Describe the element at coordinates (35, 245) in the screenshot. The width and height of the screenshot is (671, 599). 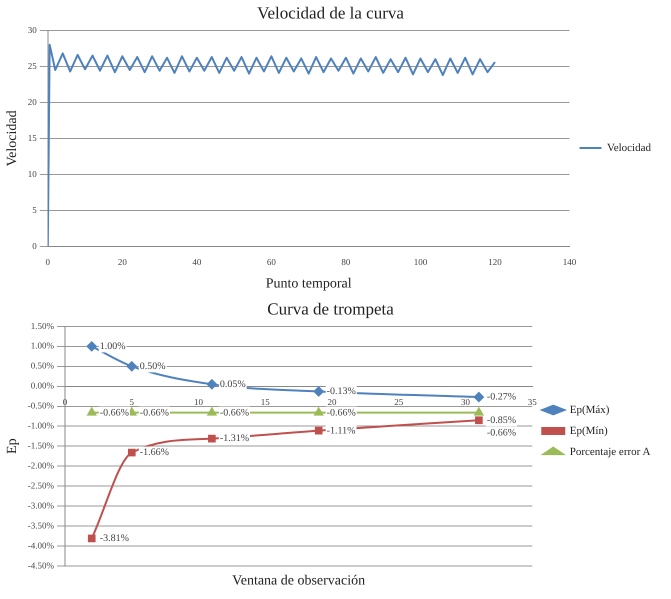
I see `y-tick-label: 0` at that location.